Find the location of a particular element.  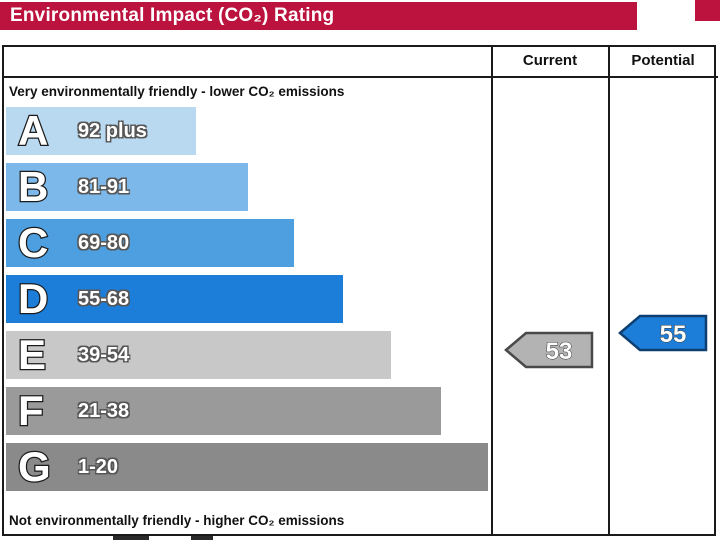

potential-rating-arrow: 55 is located at coordinates (663, 333).